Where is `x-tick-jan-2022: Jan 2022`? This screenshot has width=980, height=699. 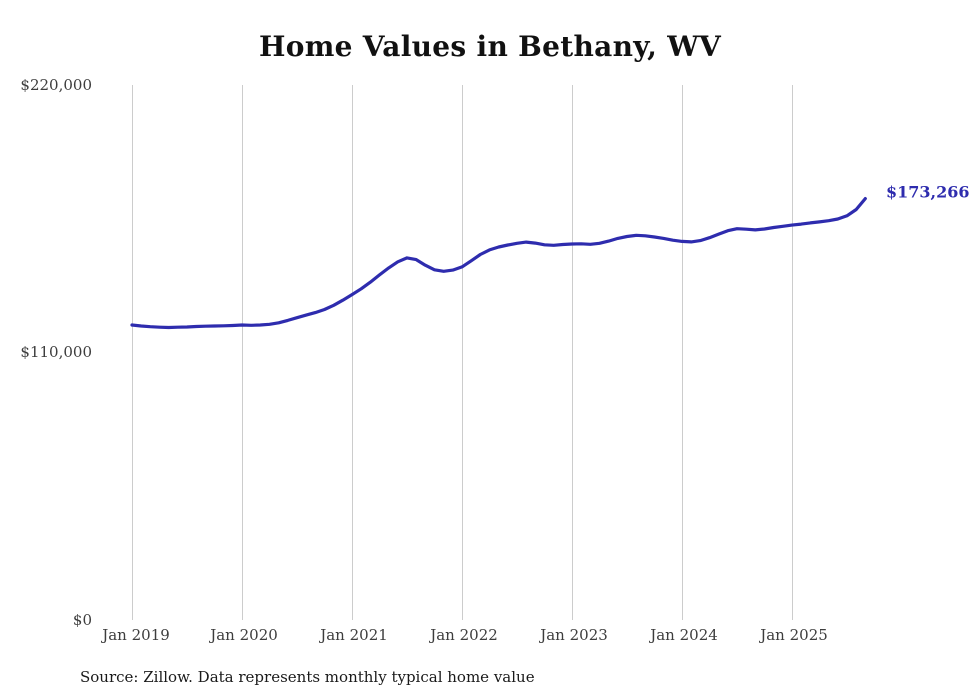 x-tick-jan-2022: Jan 2022 is located at coordinates (464, 635).